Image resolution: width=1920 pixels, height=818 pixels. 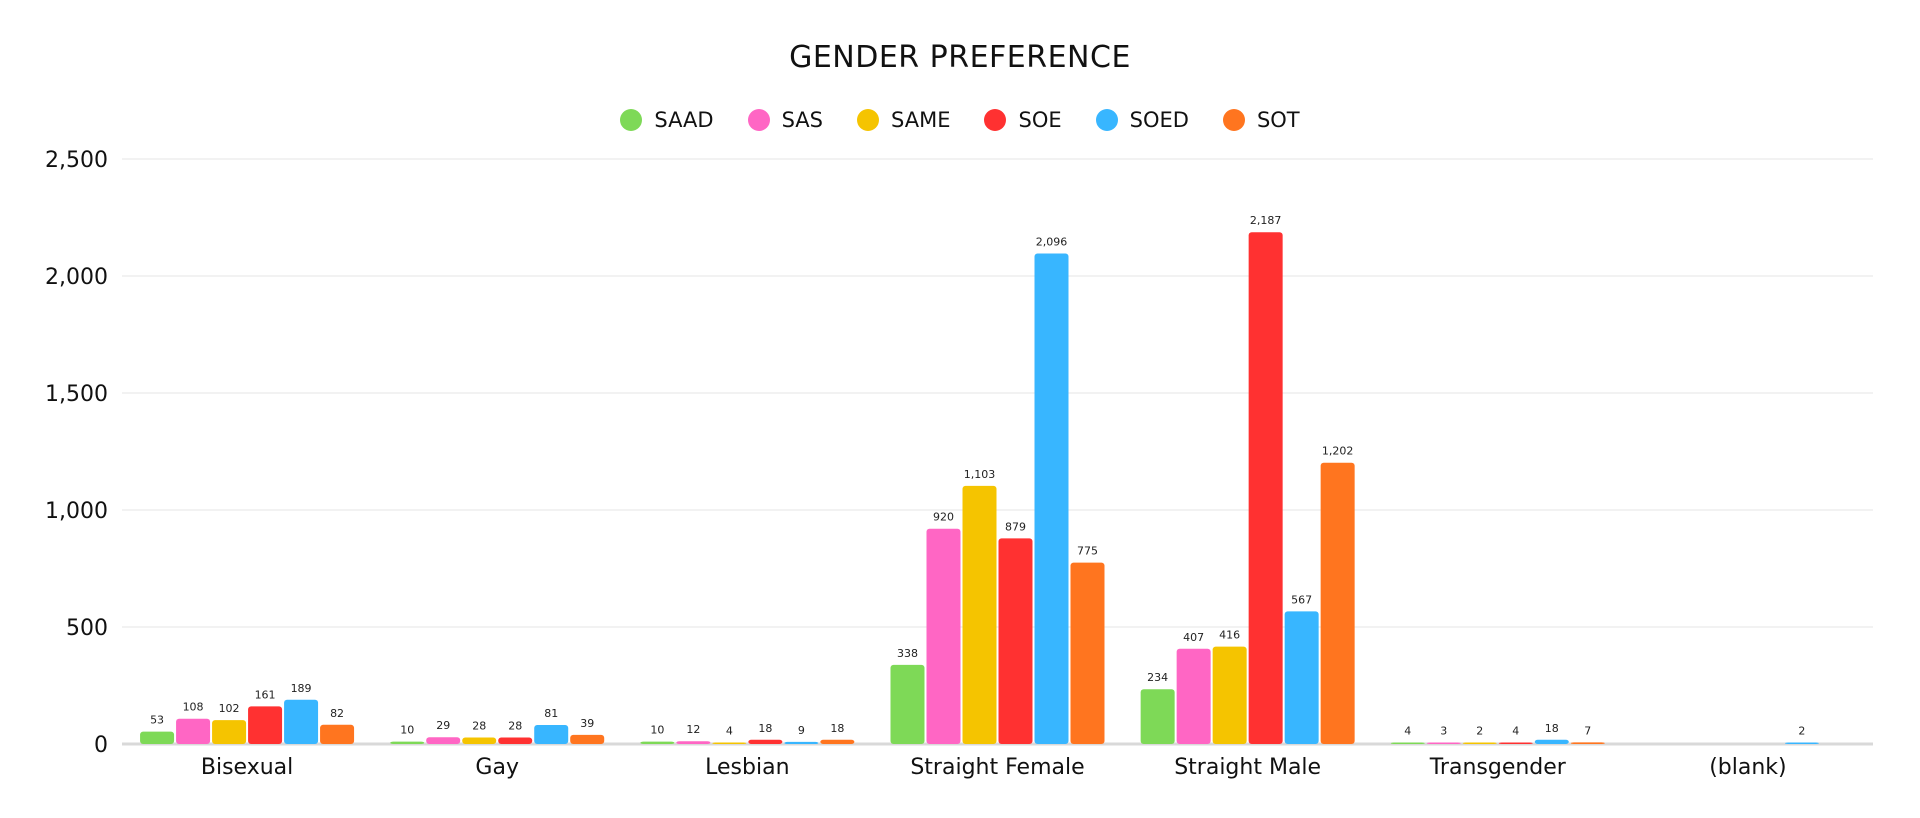 I want to click on legend: SAAD SAS SAME SOE SOED SOT, so click(x=960, y=120).